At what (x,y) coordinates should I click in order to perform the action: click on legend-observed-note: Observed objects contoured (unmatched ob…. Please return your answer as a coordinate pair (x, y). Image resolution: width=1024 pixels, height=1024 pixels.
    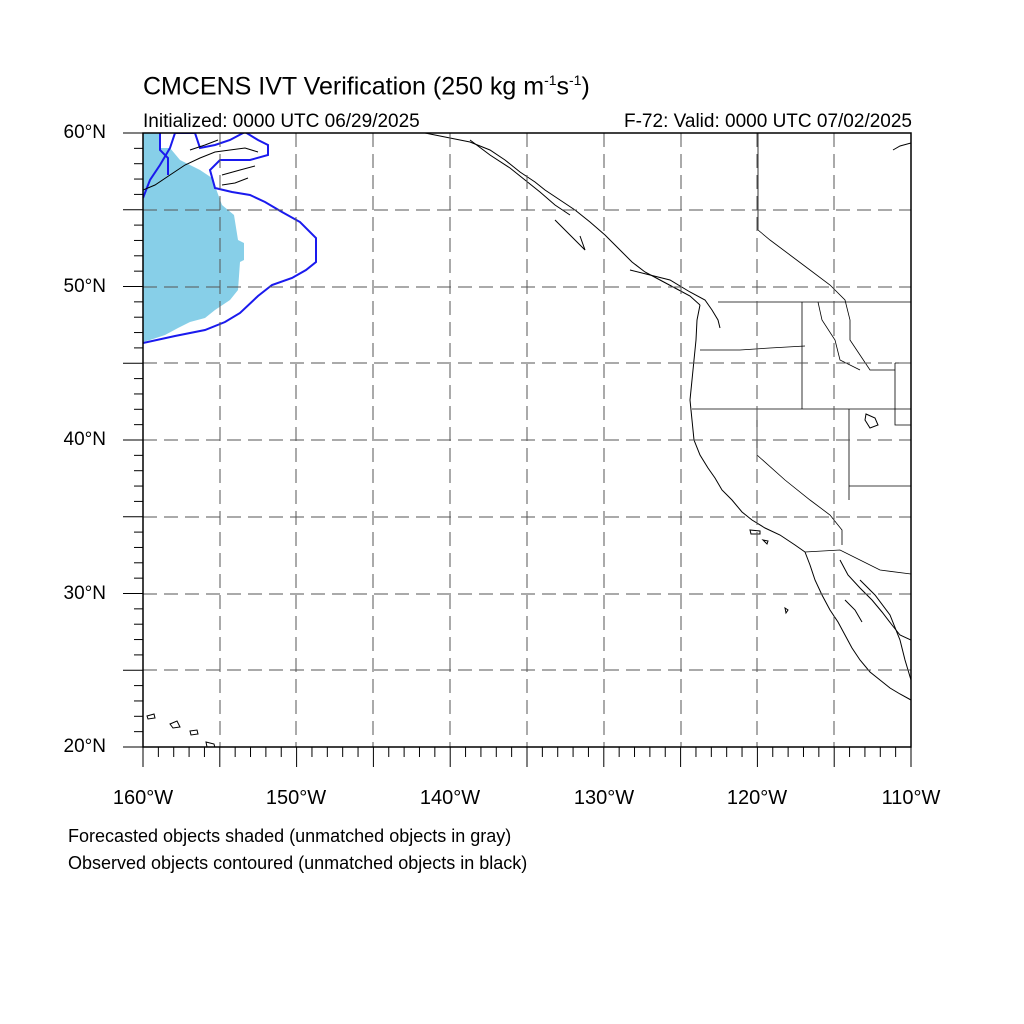
    Looking at the image, I should click on (298, 863).